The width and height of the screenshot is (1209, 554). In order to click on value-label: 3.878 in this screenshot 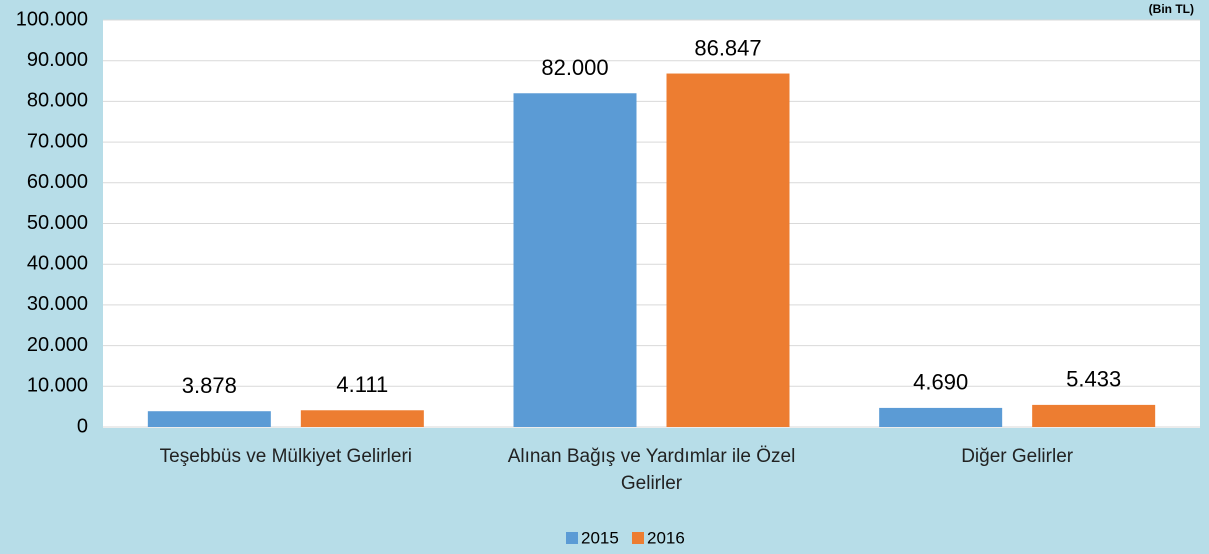, I will do `click(209, 385)`.